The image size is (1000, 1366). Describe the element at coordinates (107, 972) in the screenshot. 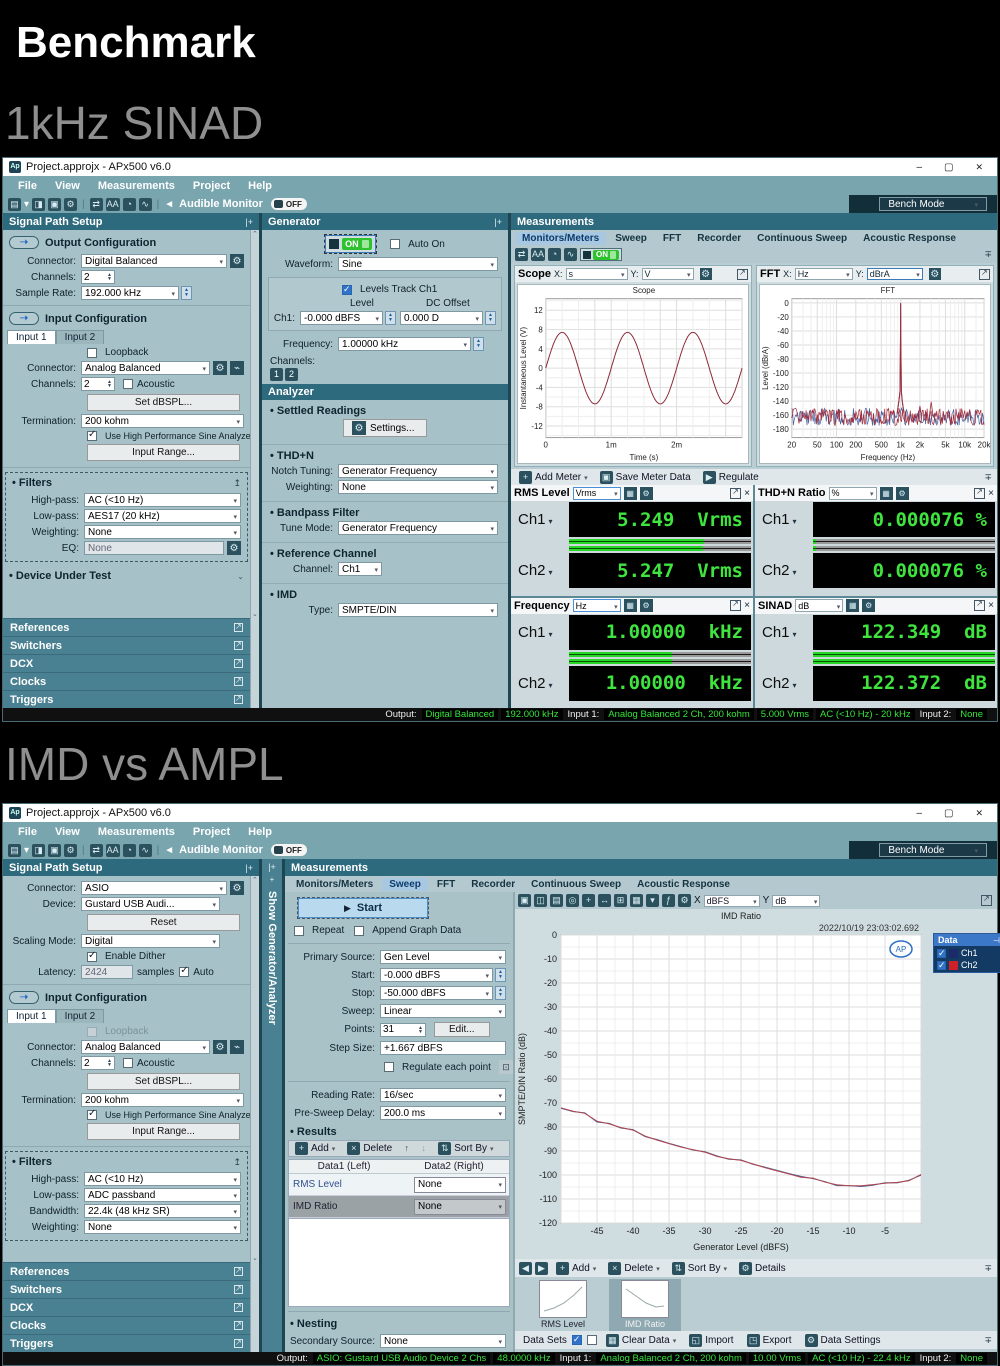

I see `latency-input: 2424` at that location.